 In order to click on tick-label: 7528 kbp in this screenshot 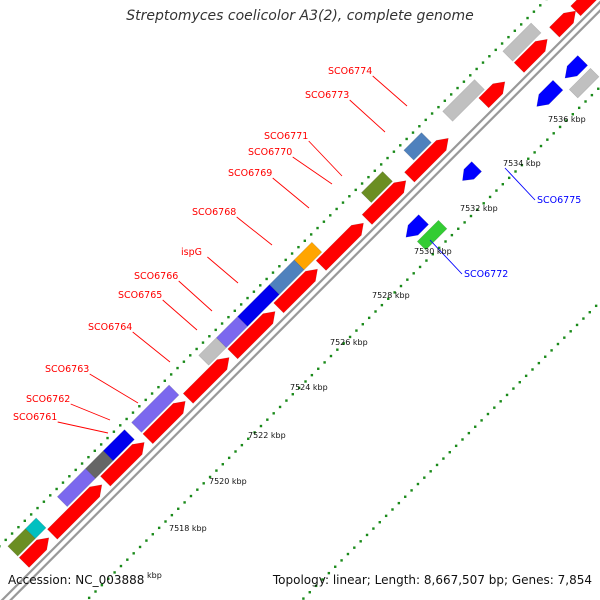, I will do `click(391, 295)`.